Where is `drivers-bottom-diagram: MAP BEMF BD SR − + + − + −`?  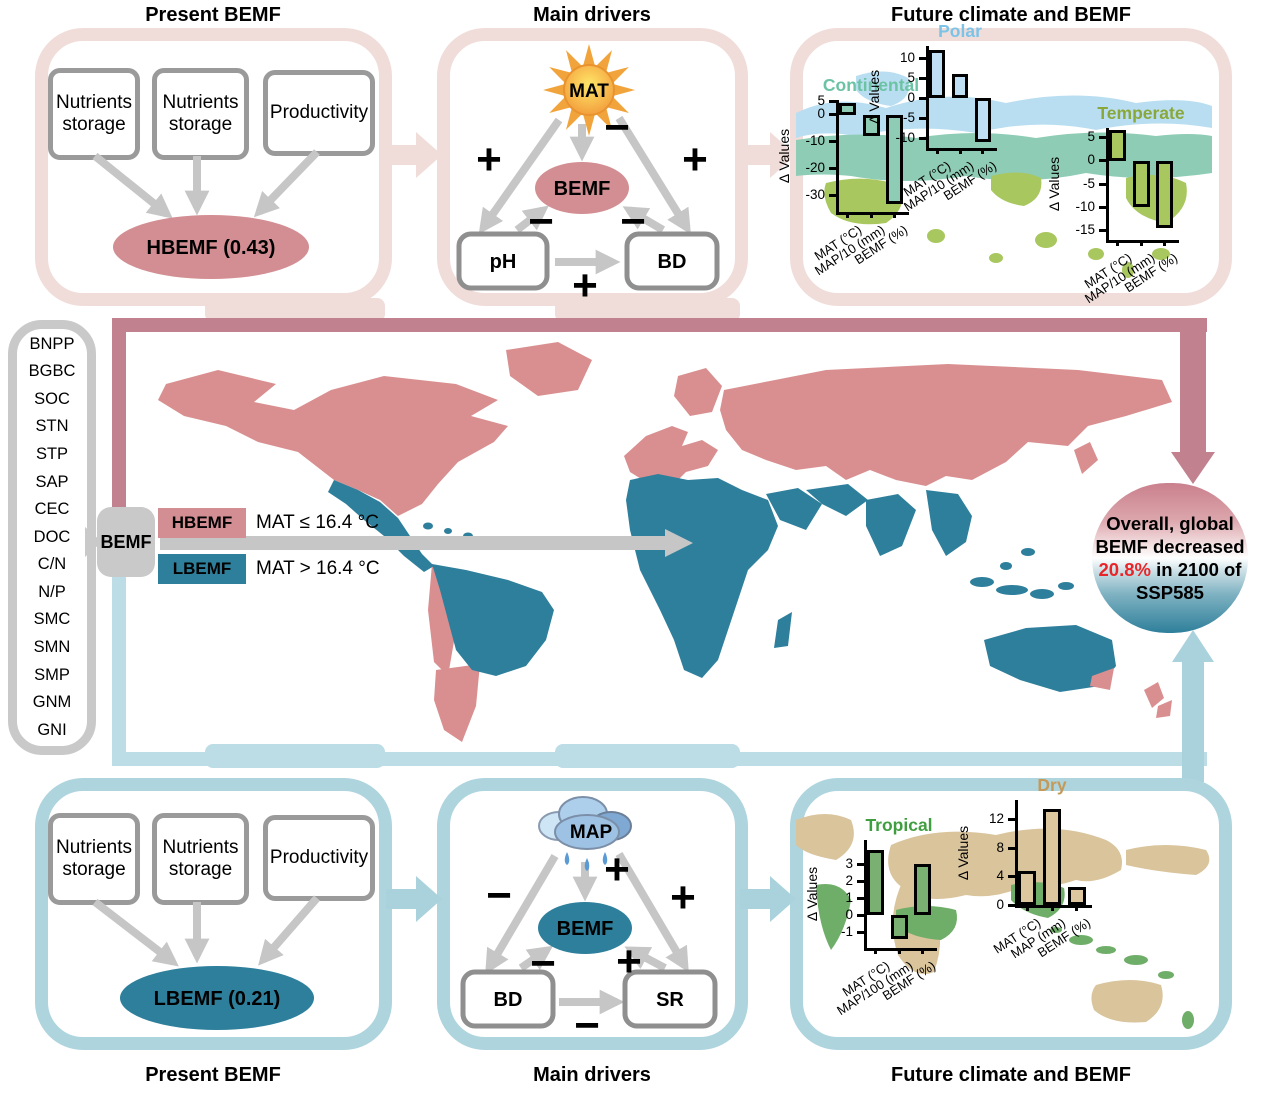
drivers-bottom-diagram: MAP BEMF BD SR − + + − + − is located at coordinates (589, 923).